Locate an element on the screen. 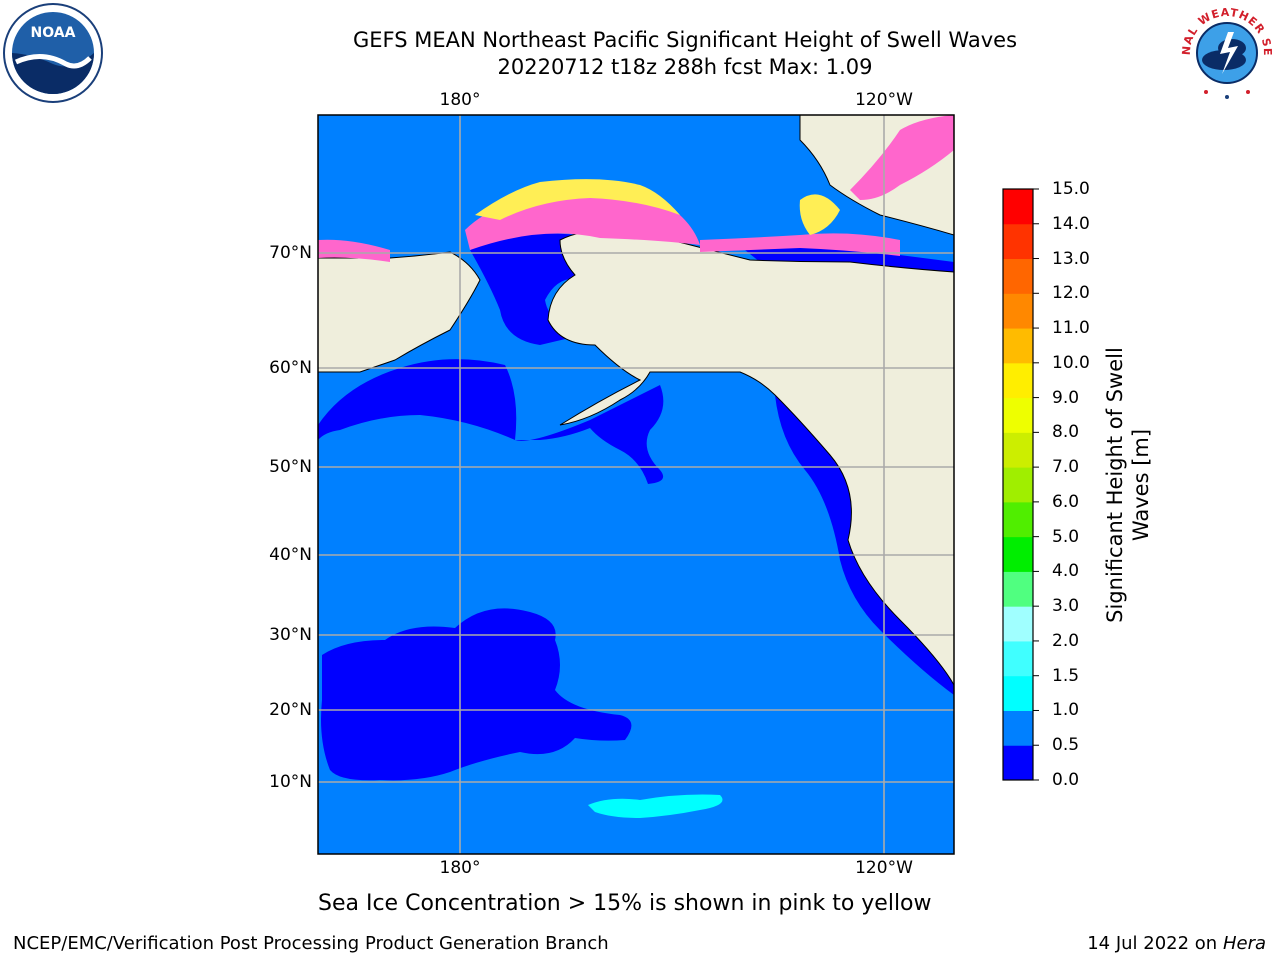  colorbar-tick-label: 15.0 is located at coordinates (1071, 189).